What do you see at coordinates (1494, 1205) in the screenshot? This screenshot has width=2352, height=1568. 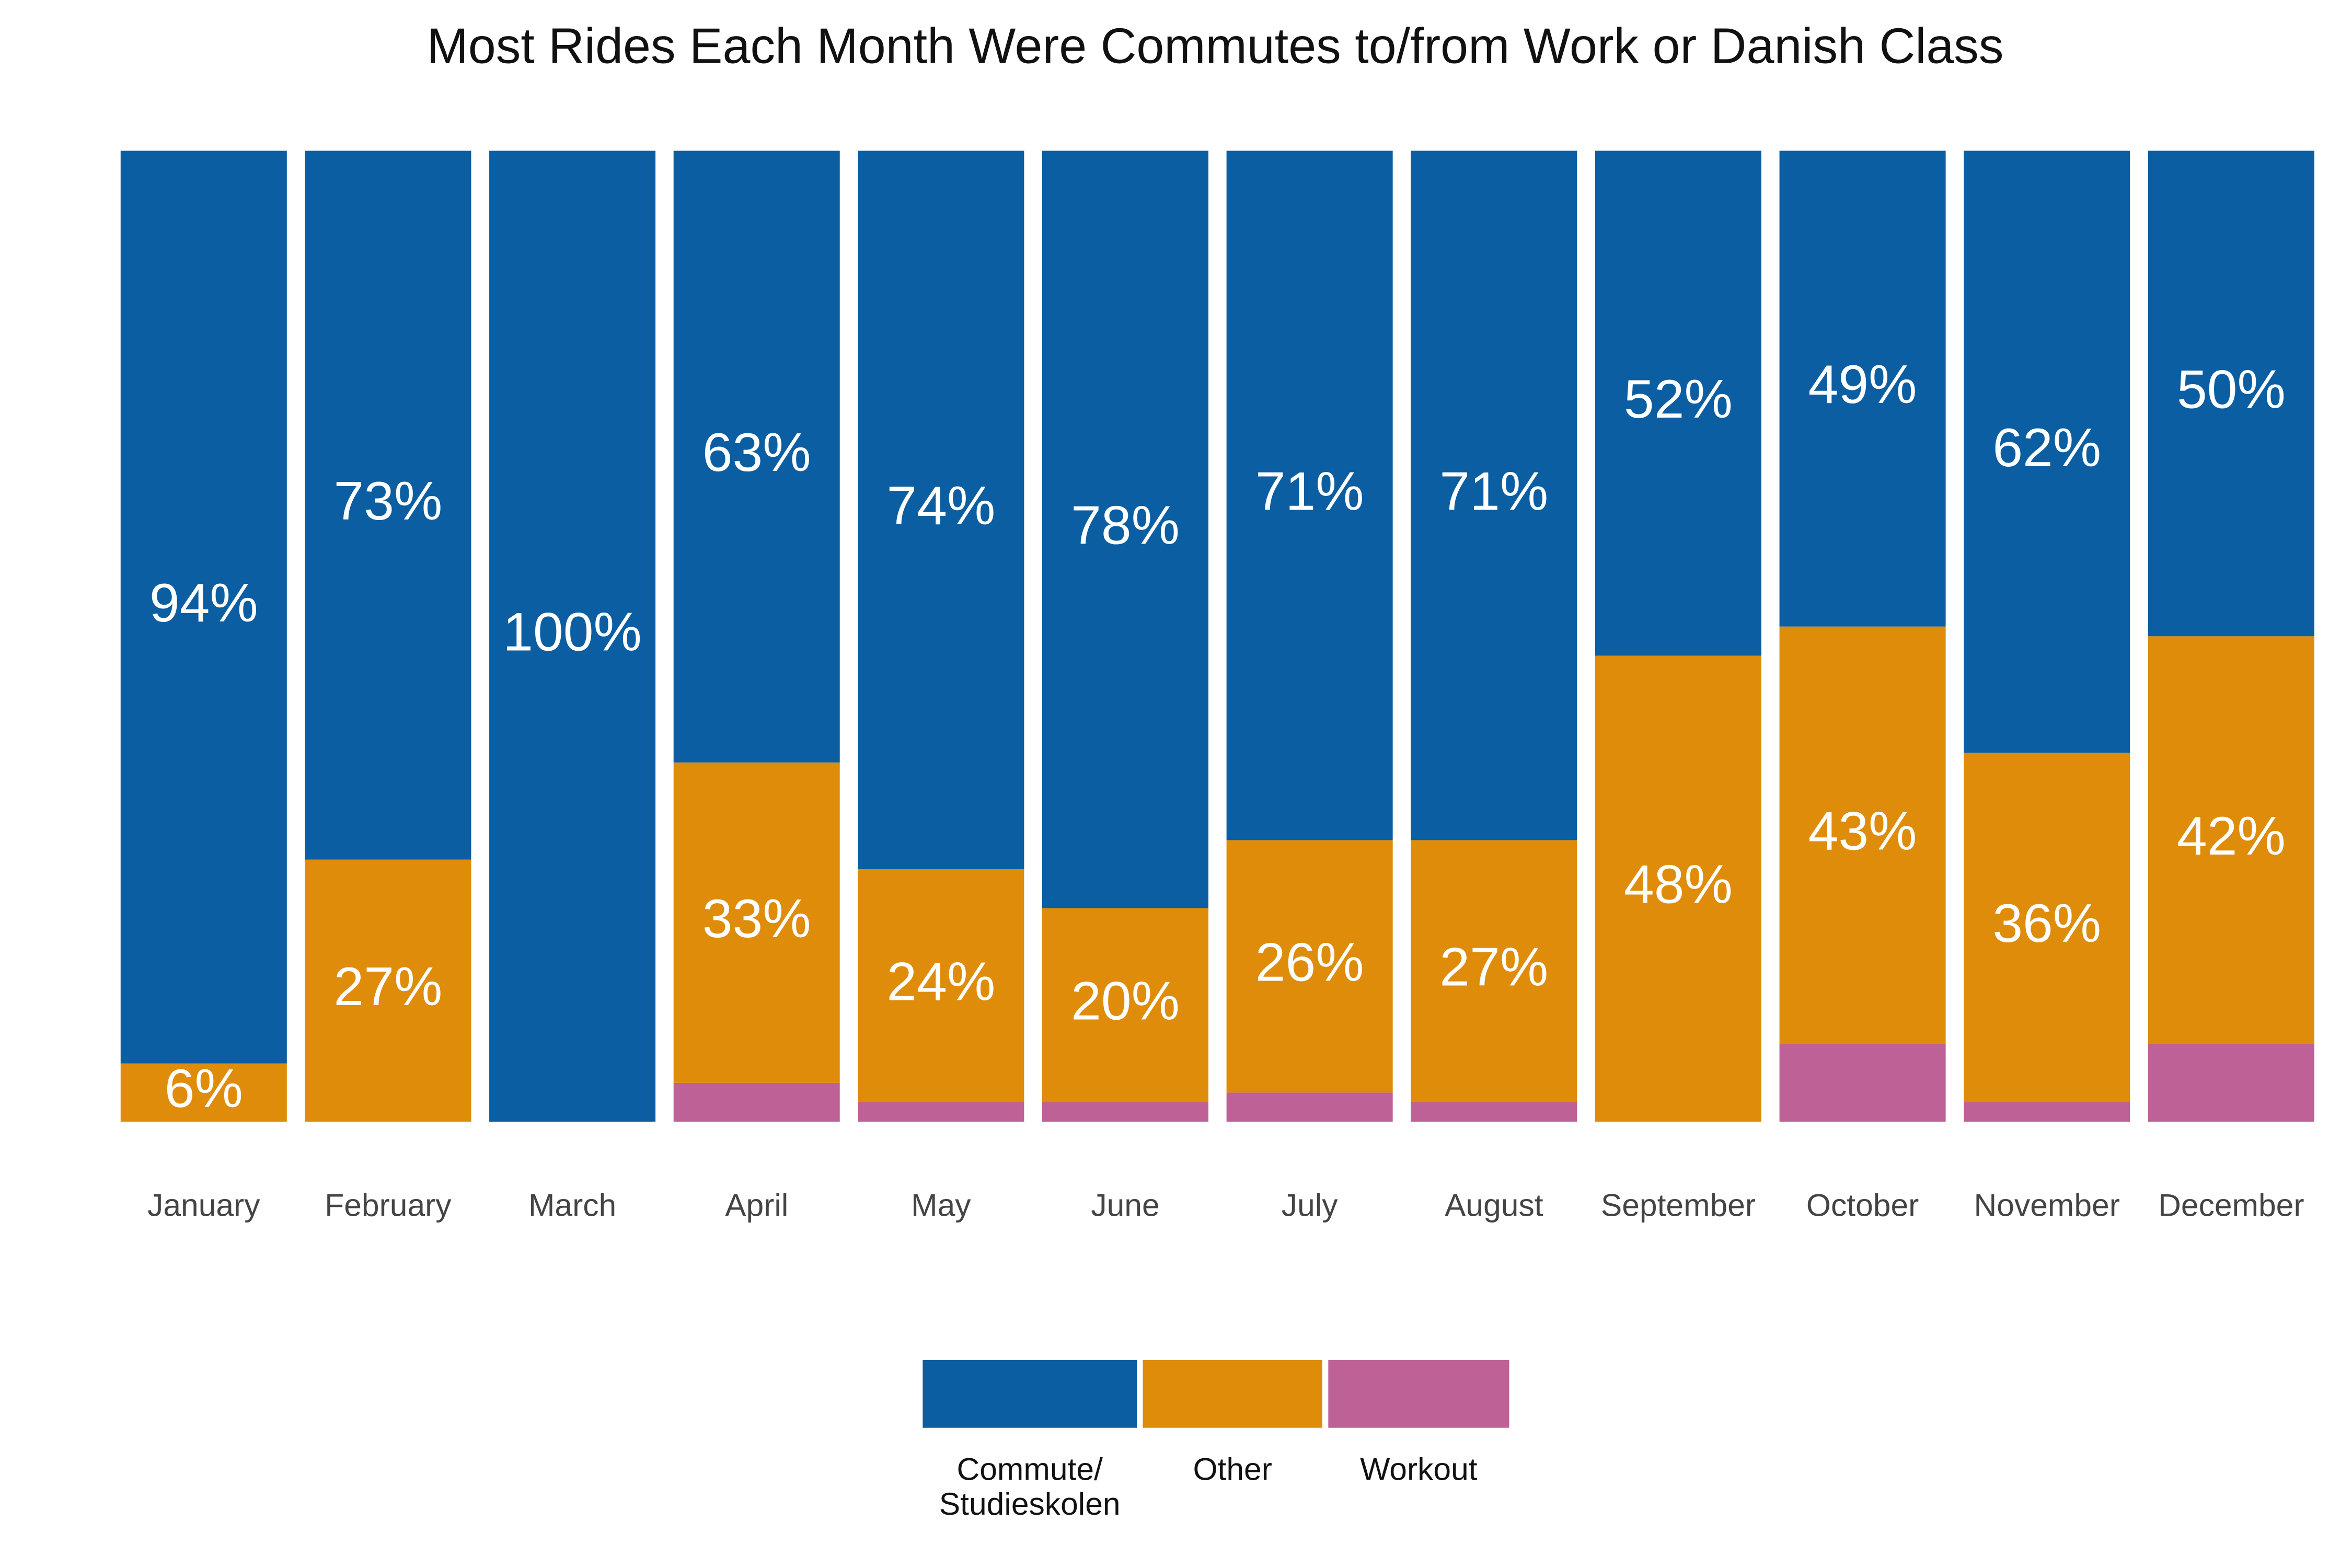 I see `x-tick-label: August` at bounding box center [1494, 1205].